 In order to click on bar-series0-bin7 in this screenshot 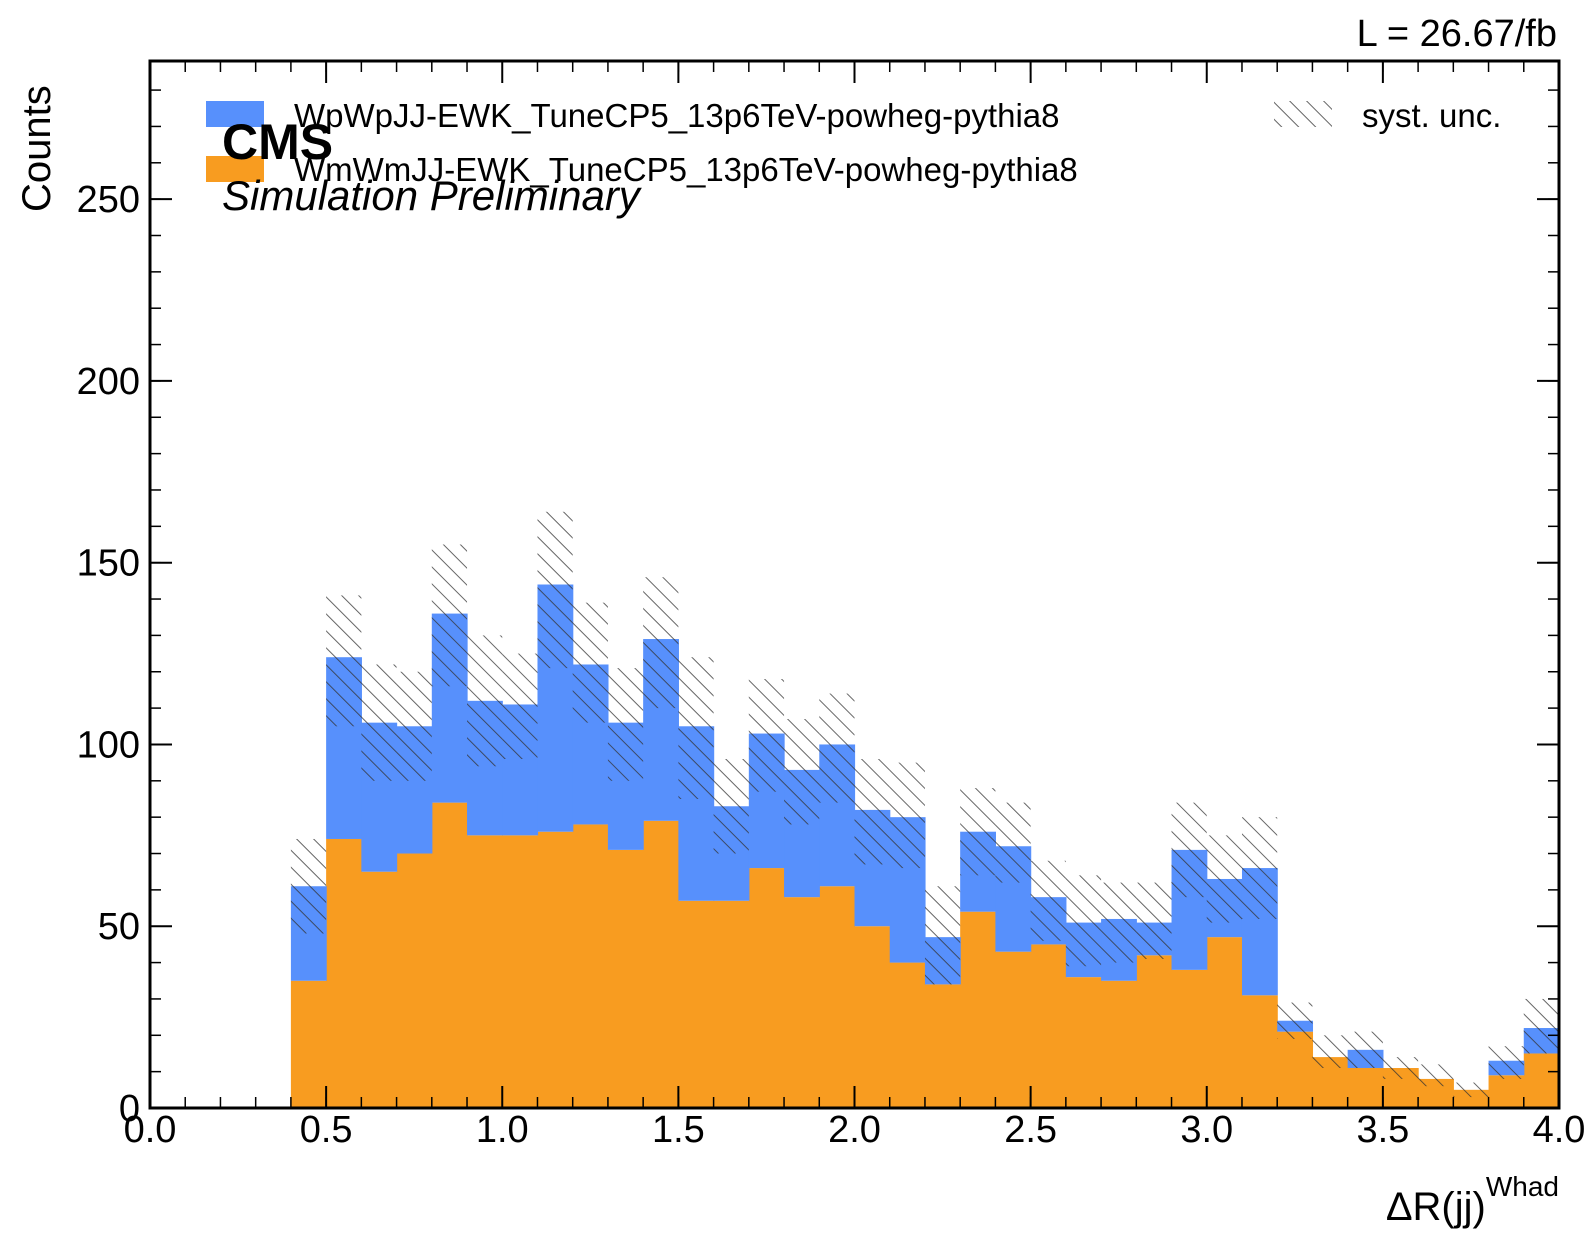, I will do `click(414, 980)`.